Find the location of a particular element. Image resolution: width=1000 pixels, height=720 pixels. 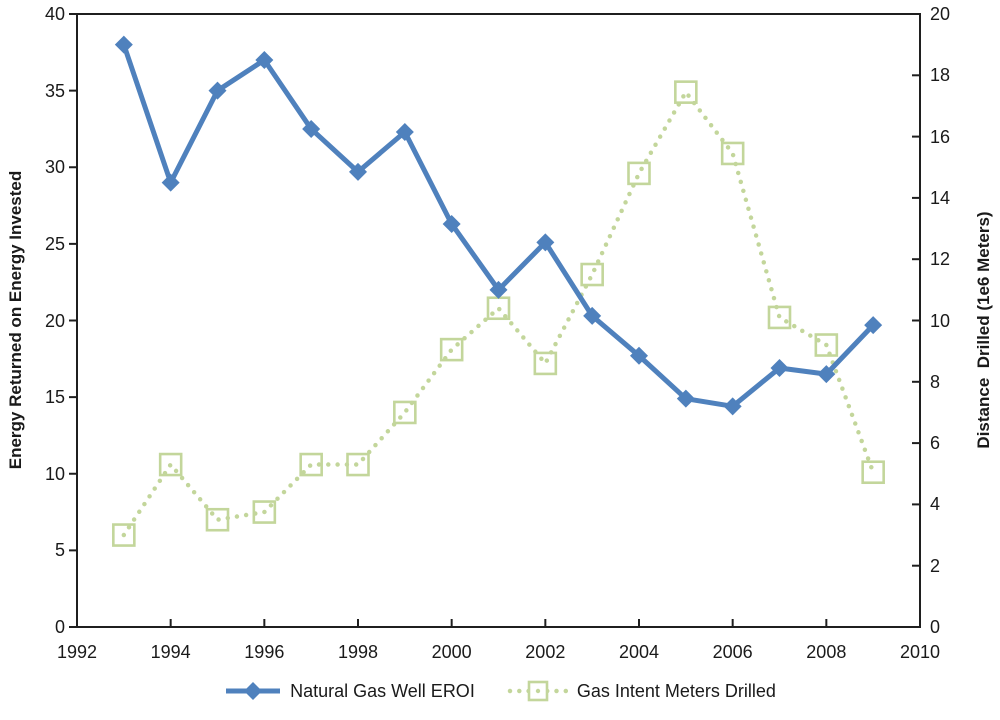

legend-item-drilled: Gas Intent Meters Drilled is located at coordinates (641, 691).